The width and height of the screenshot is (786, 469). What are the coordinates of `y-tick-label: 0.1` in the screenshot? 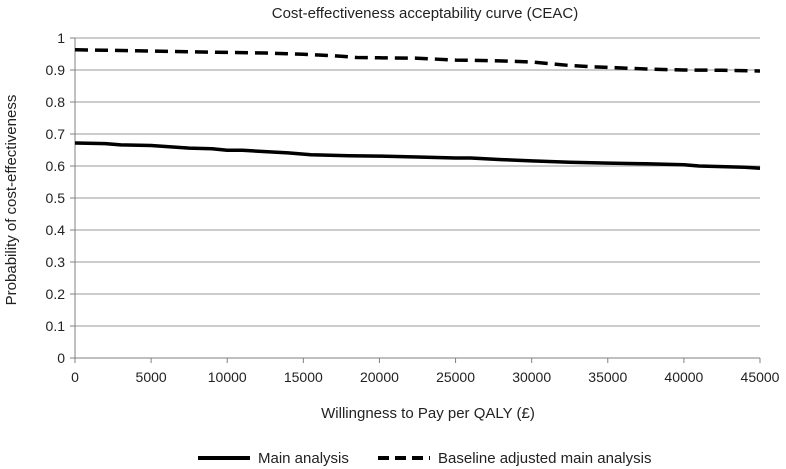 It's located at (56, 326).